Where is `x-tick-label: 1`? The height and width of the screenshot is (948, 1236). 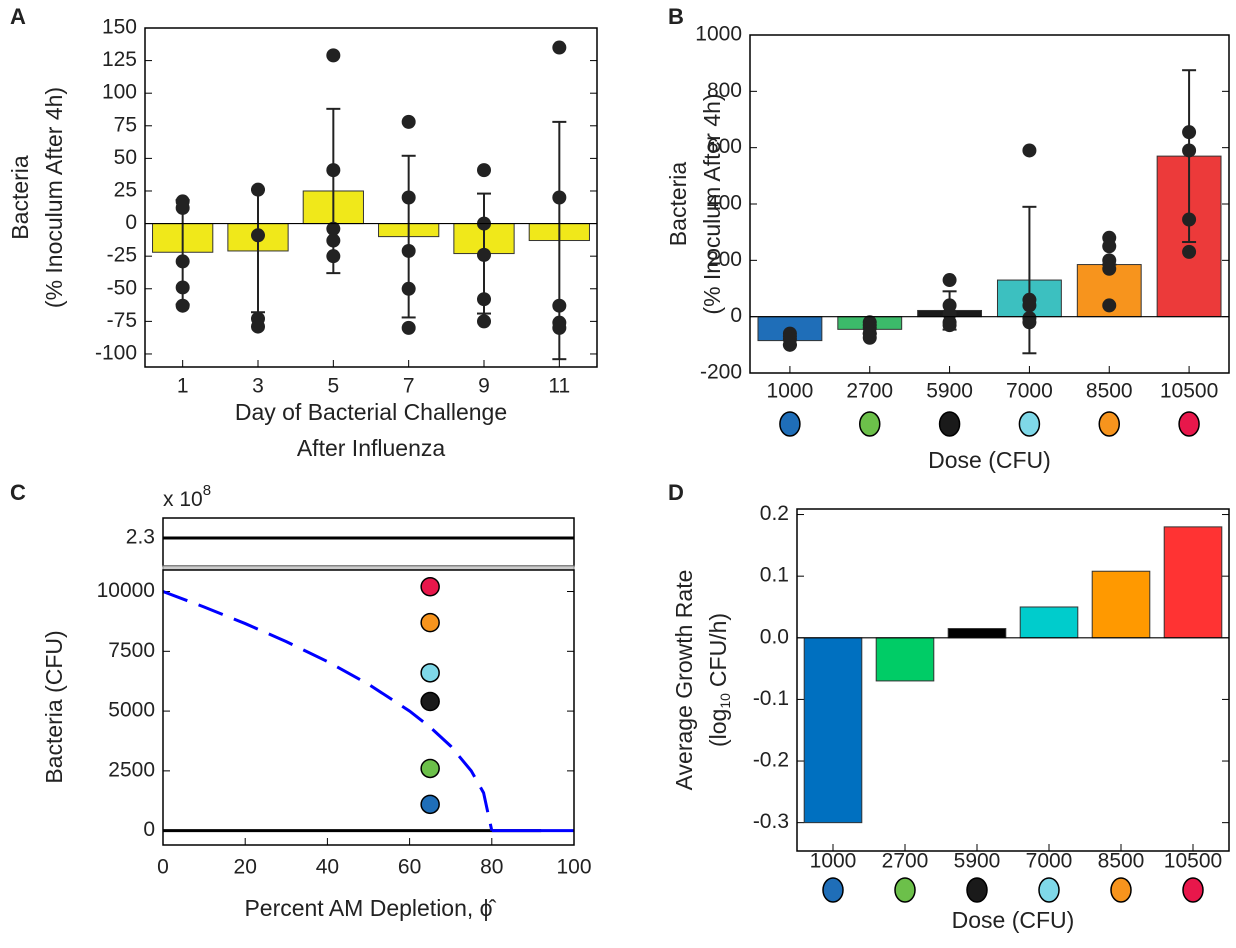 x-tick-label: 1 is located at coordinates (183, 386).